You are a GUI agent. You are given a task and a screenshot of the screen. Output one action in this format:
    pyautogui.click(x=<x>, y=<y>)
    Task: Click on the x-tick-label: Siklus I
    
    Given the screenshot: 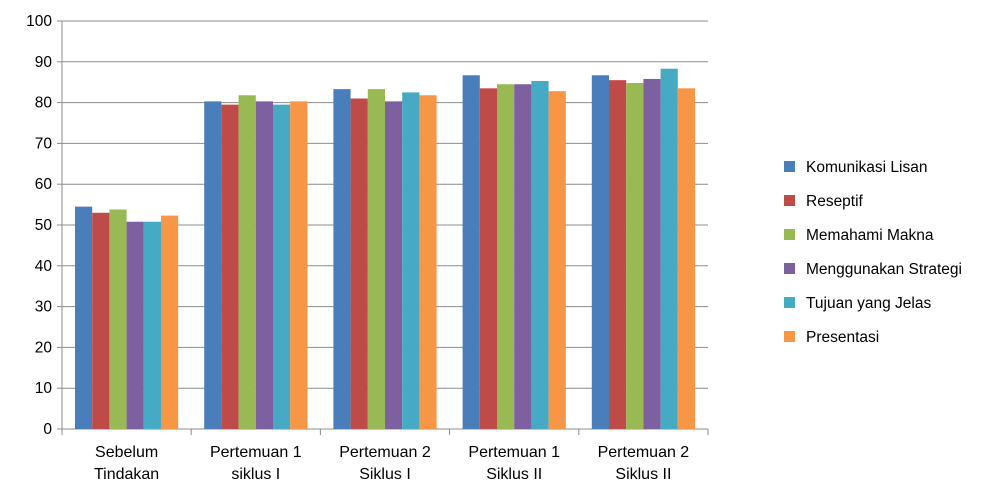 What is the action you would take?
    pyautogui.click(x=385, y=473)
    